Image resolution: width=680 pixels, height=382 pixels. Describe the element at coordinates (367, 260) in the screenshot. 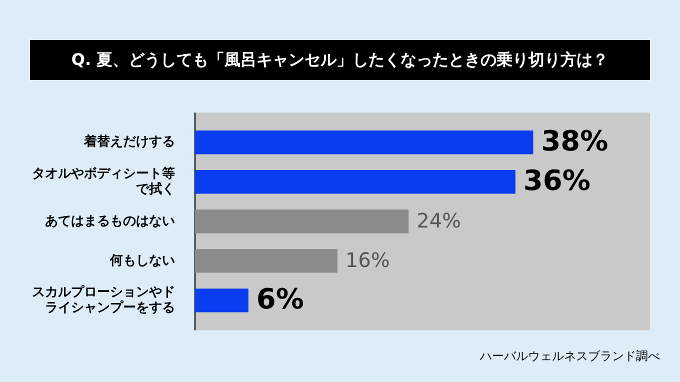

I see `data-label: 16%` at that location.